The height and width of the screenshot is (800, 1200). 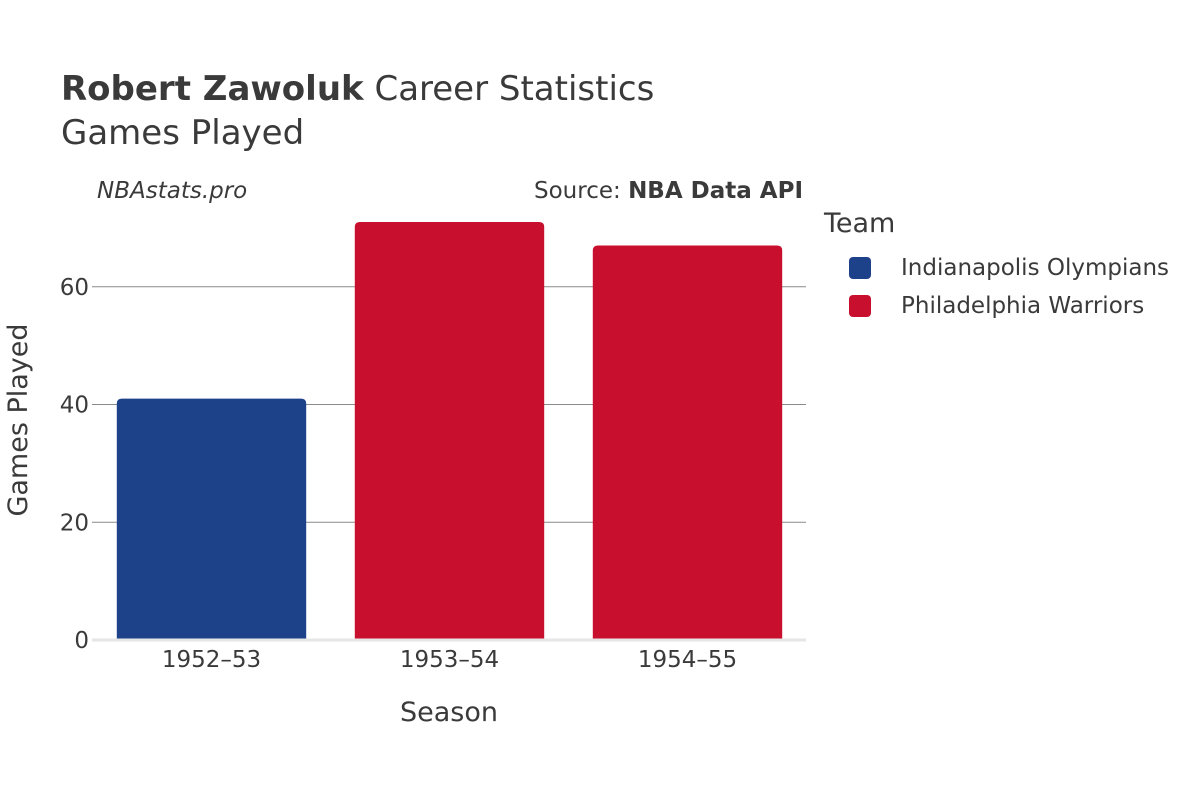 What do you see at coordinates (449, 660) in the screenshot?
I see `x-tick-label: 1953–54` at bounding box center [449, 660].